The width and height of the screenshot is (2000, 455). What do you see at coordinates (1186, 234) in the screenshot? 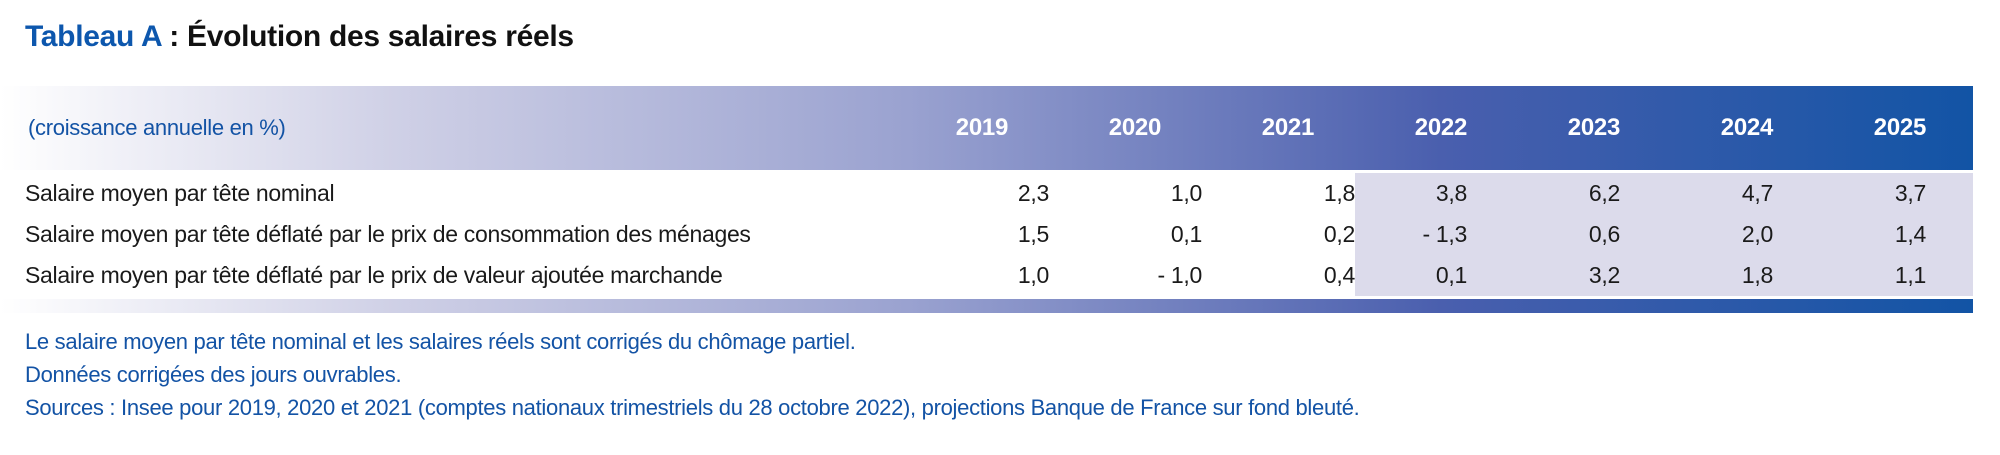
I see `value-cell: 0,1` at bounding box center [1186, 234].